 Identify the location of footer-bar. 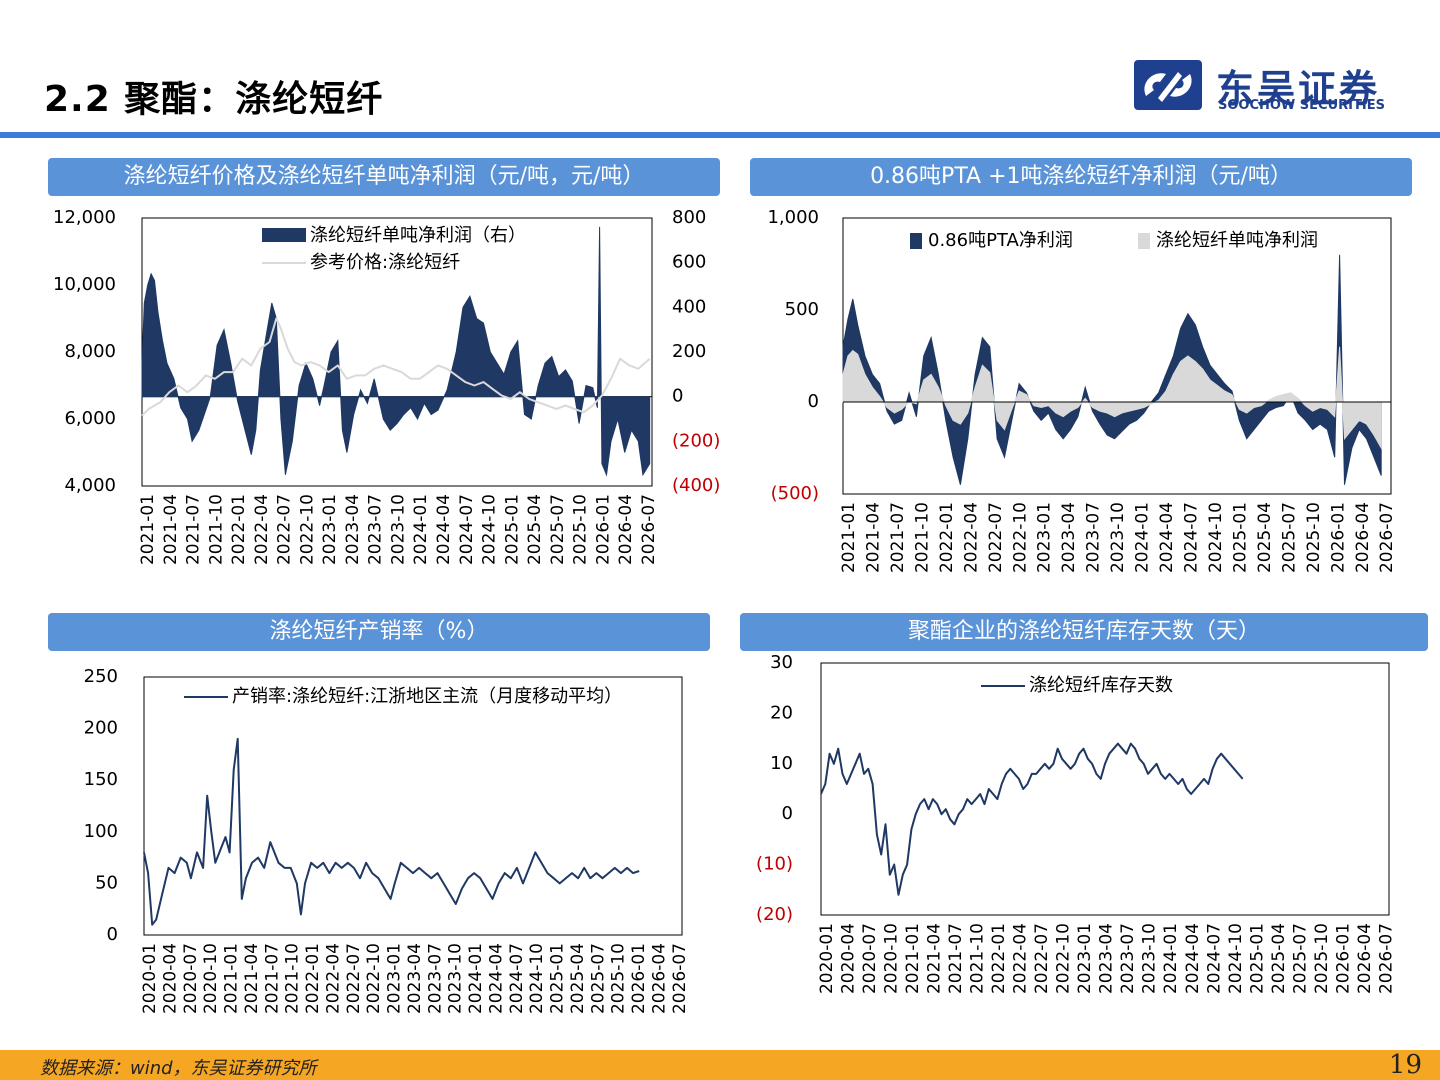
(720, 1065).